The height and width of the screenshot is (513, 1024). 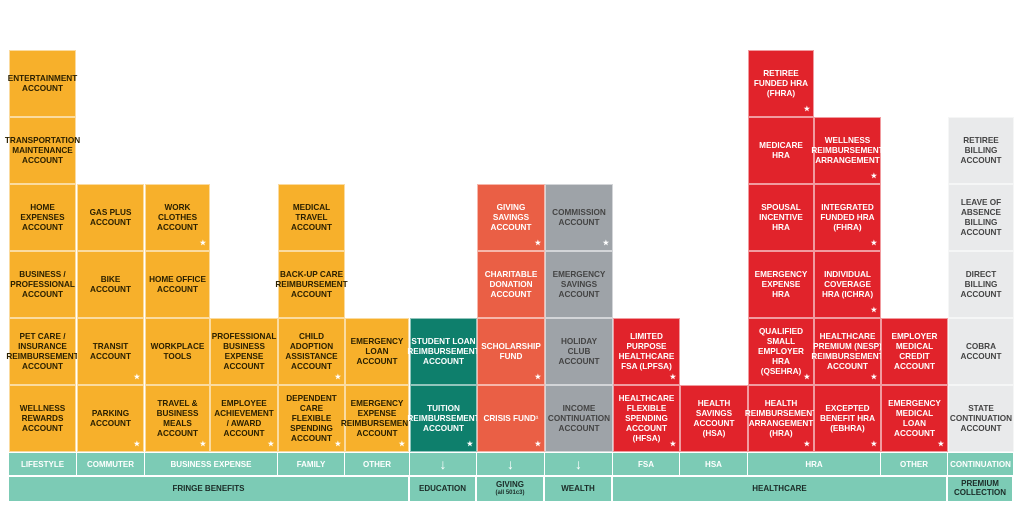 I want to click on account-label: Direct Billing Account, so click(x=981, y=284).